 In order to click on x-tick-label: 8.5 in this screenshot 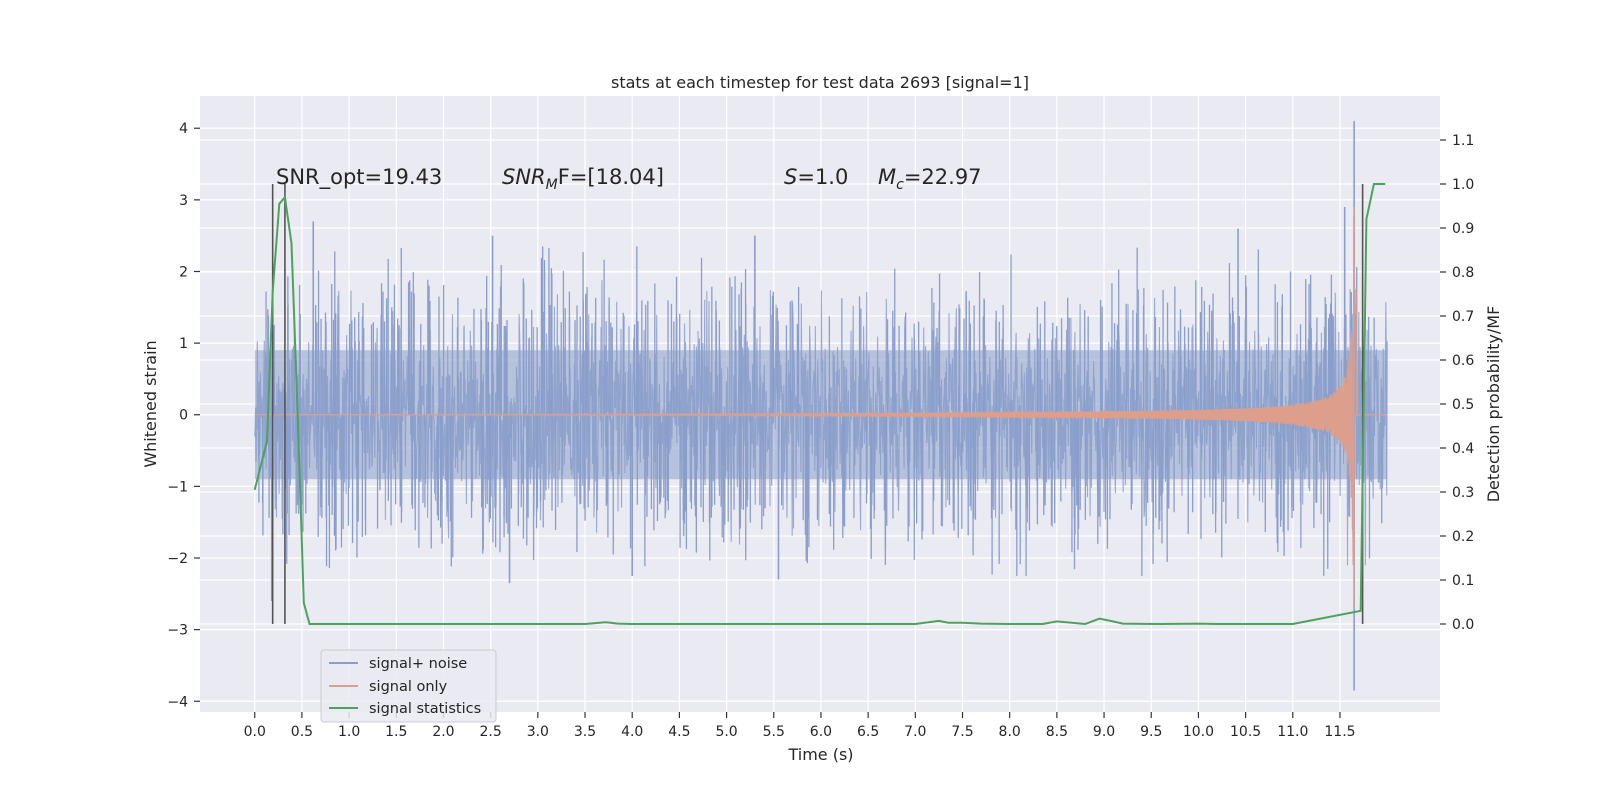, I will do `click(1057, 732)`.